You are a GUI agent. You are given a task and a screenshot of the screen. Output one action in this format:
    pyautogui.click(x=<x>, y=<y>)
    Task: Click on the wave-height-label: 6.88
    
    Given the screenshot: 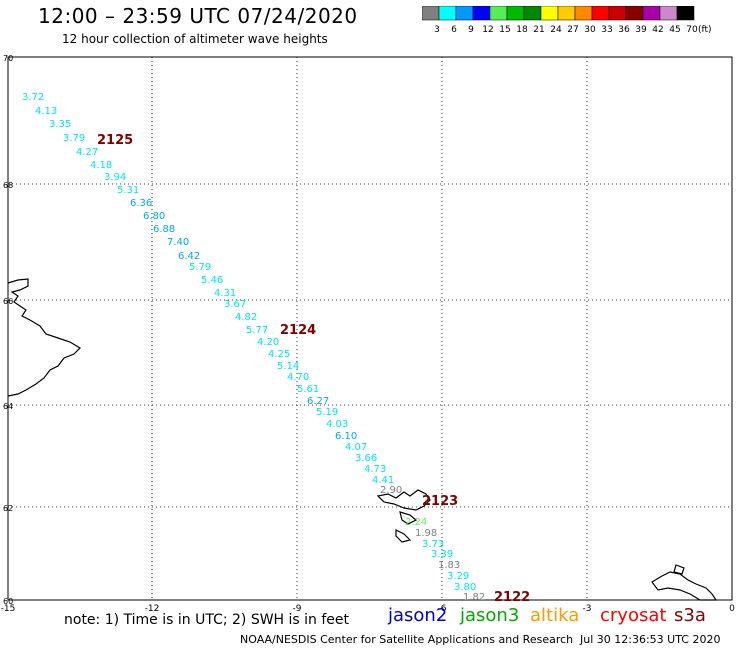 What is the action you would take?
    pyautogui.click(x=164, y=229)
    